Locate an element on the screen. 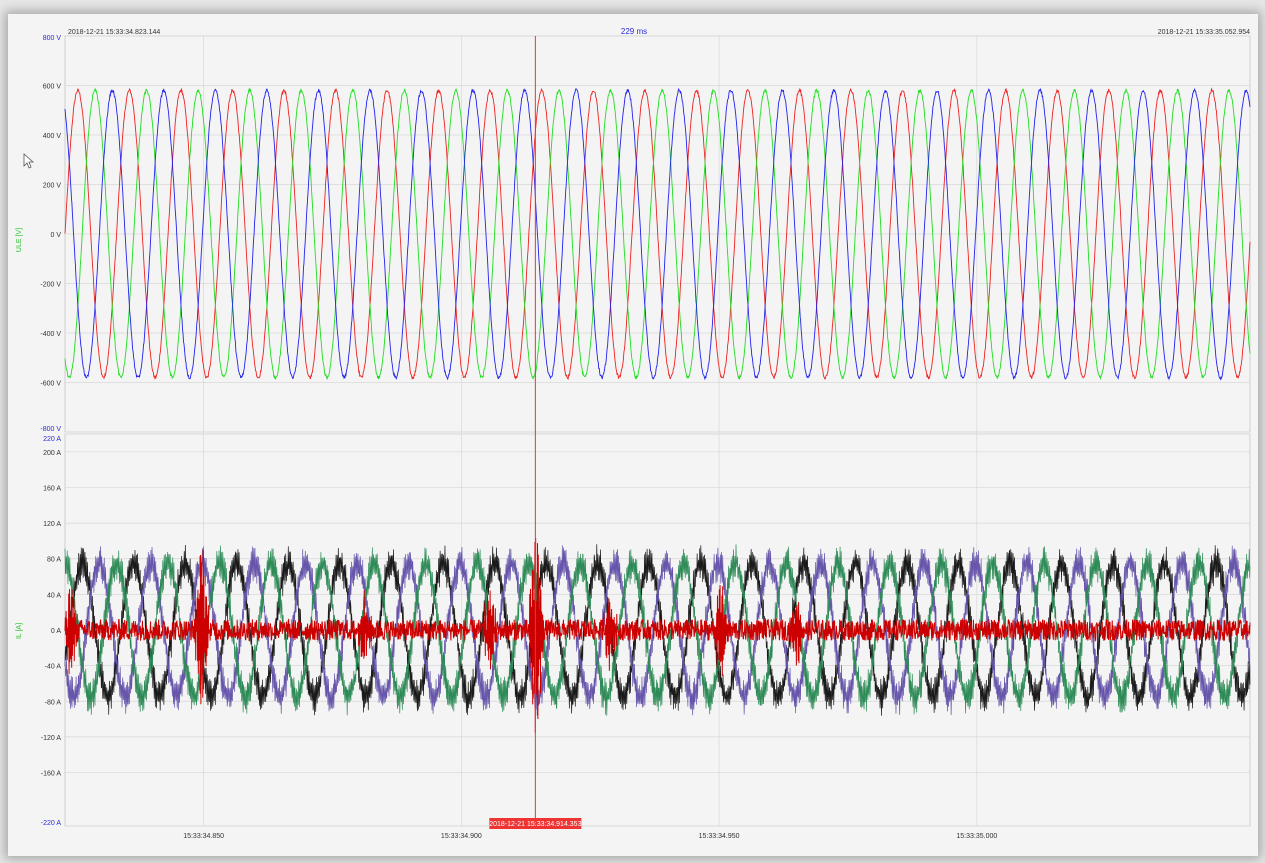 This screenshot has height=863, width=1265. y-tick-label: 40 A is located at coordinates (54, 595).